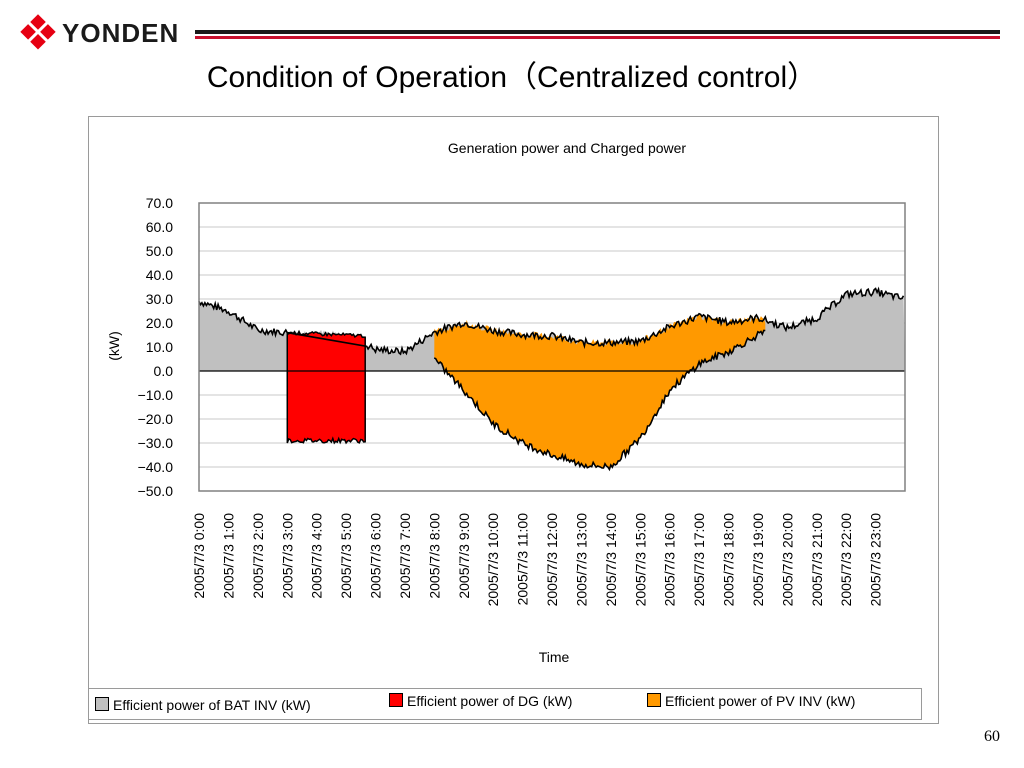 The width and height of the screenshot is (1024, 768). What do you see at coordinates (581, 560) in the screenshot?
I see `x-tick-label: 2005/7/3 13:00` at bounding box center [581, 560].